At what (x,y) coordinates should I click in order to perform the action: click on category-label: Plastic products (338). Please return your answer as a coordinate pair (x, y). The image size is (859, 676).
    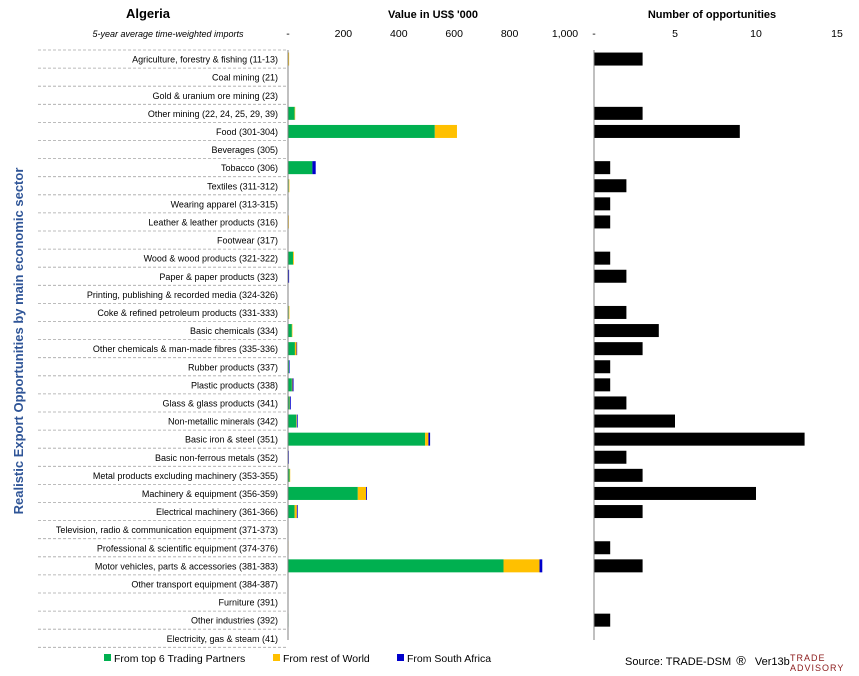
    Looking at the image, I should click on (234, 385).